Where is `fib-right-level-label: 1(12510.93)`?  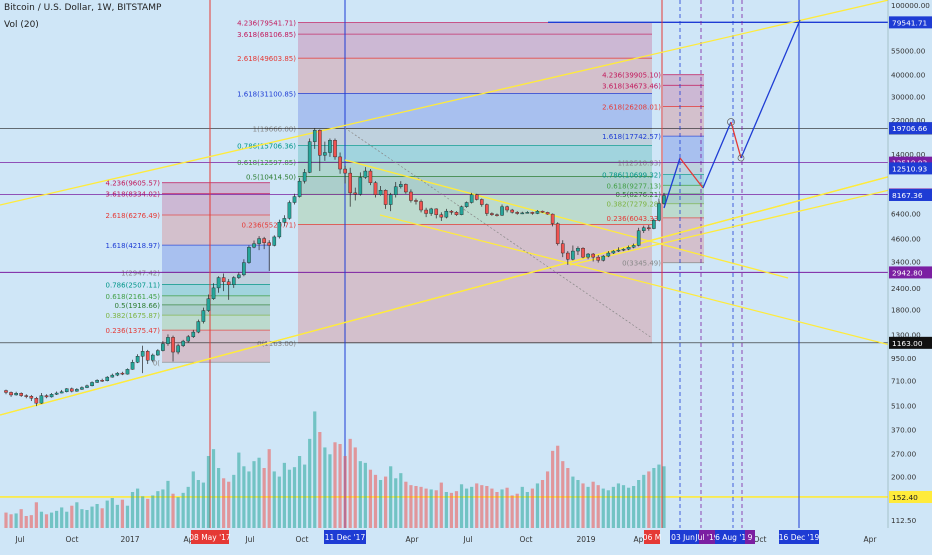 fib-right-level-label: 1(12510.93) is located at coordinates (640, 164).